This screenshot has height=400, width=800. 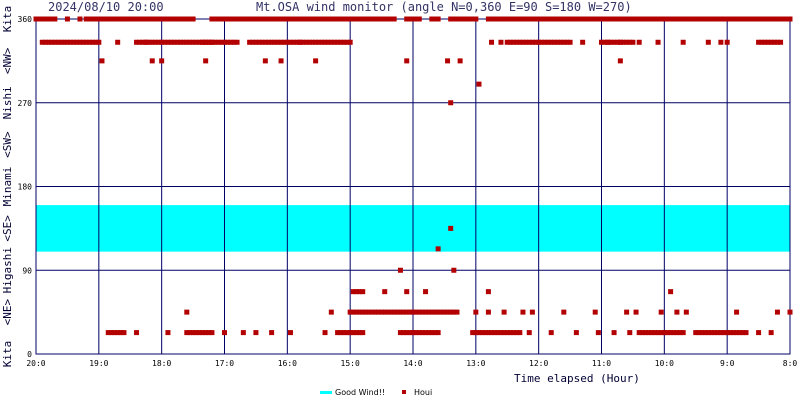 What do you see at coordinates (287, 363) in the screenshot?
I see `x-tick-label-4: 16:0` at bounding box center [287, 363].